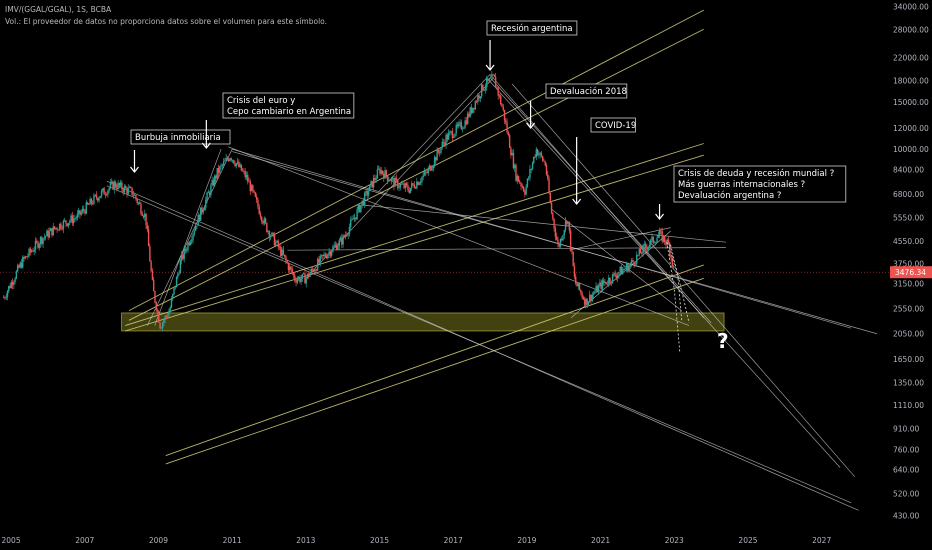 Image resolution: width=932 pixels, height=550 pixels. What do you see at coordinates (911, 102) in the screenshot?
I see `y-tick-label-4: 15000.00` at bounding box center [911, 102].